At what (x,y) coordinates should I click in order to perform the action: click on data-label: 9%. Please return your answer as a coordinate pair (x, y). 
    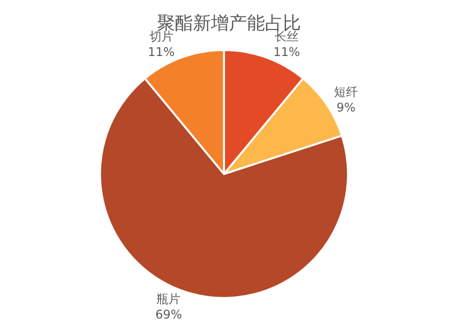
    Looking at the image, I should click on (346, 107).